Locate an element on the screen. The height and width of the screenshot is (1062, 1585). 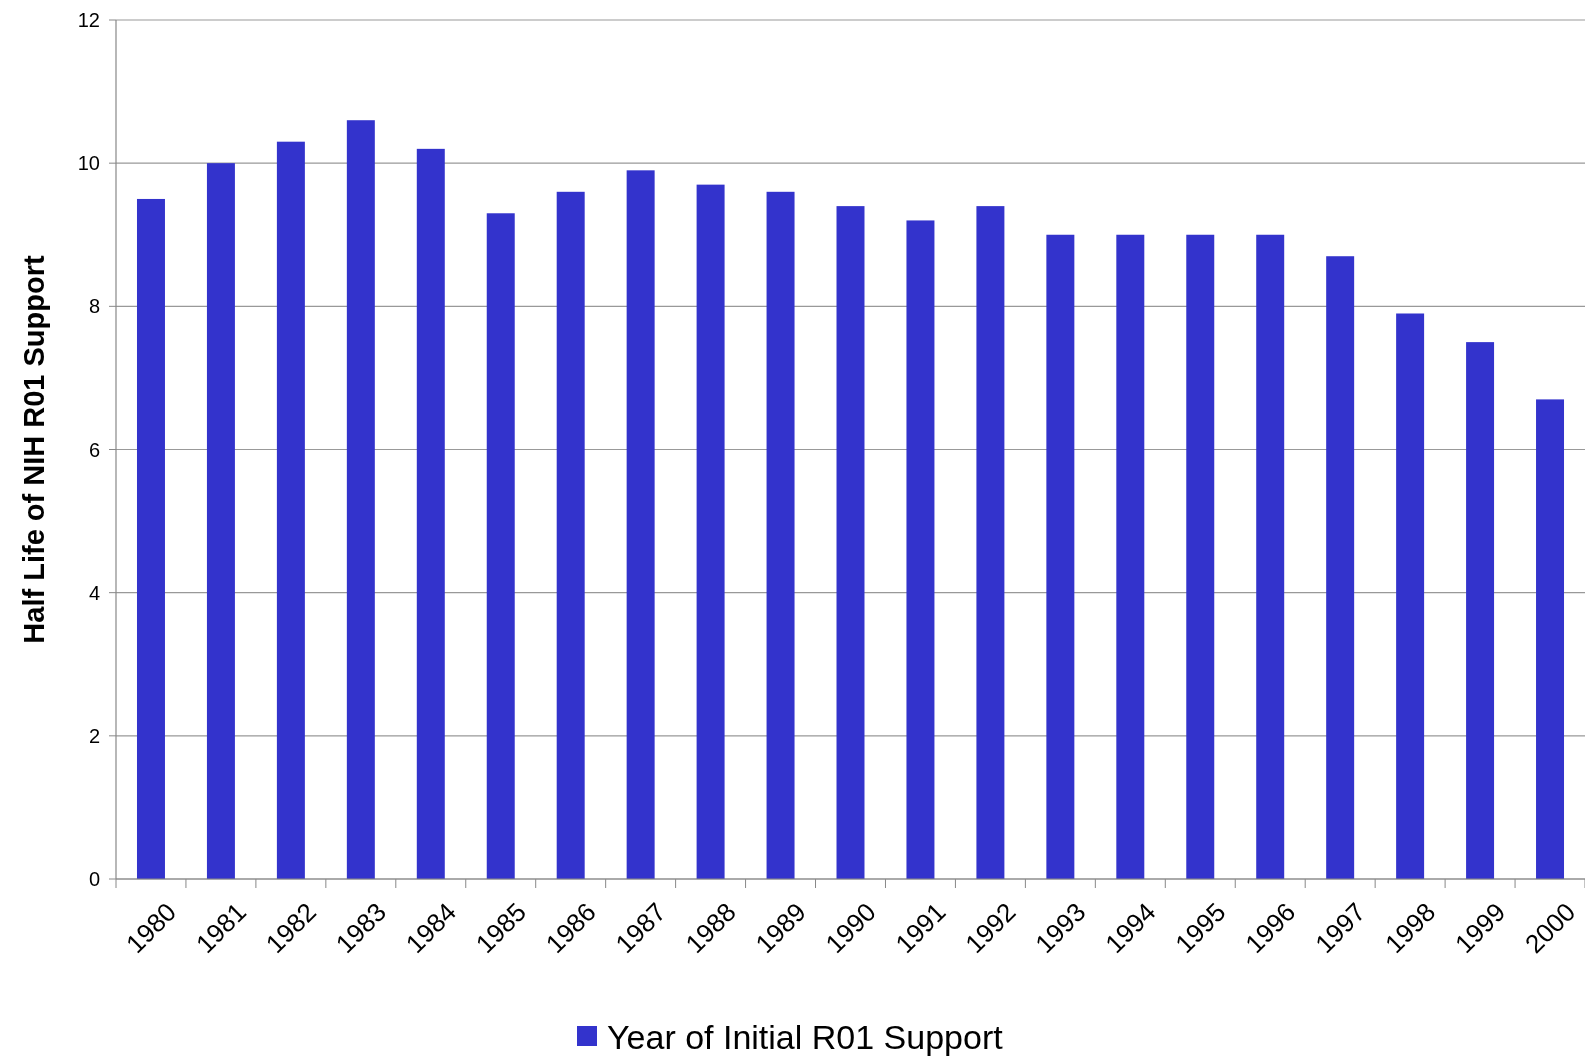
y-tick-label: 8 is located at coordinates (94, 306).